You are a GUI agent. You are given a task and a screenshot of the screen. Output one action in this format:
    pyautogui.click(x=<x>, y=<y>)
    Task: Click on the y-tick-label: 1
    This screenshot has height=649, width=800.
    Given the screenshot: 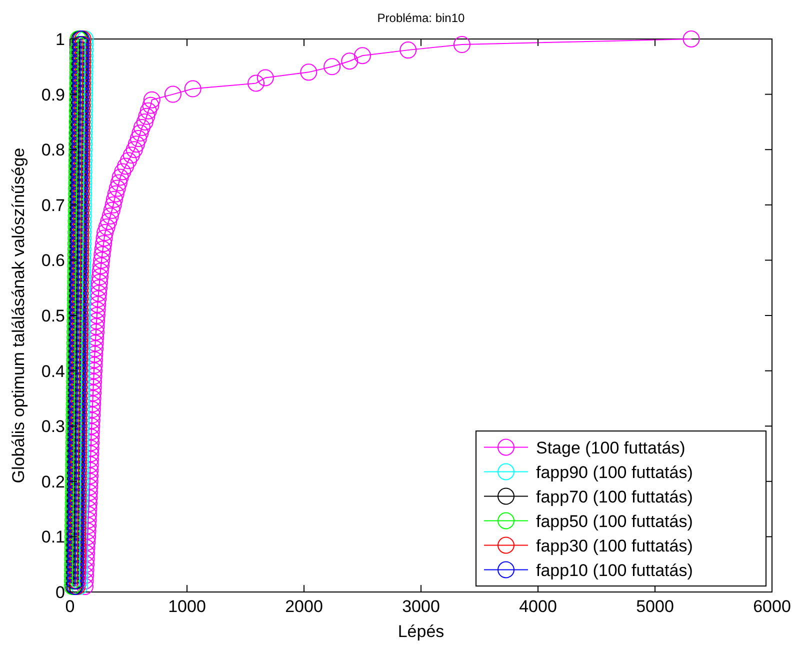 What is the action you would take?
    pyautogui.click(x=60, y=39)
    